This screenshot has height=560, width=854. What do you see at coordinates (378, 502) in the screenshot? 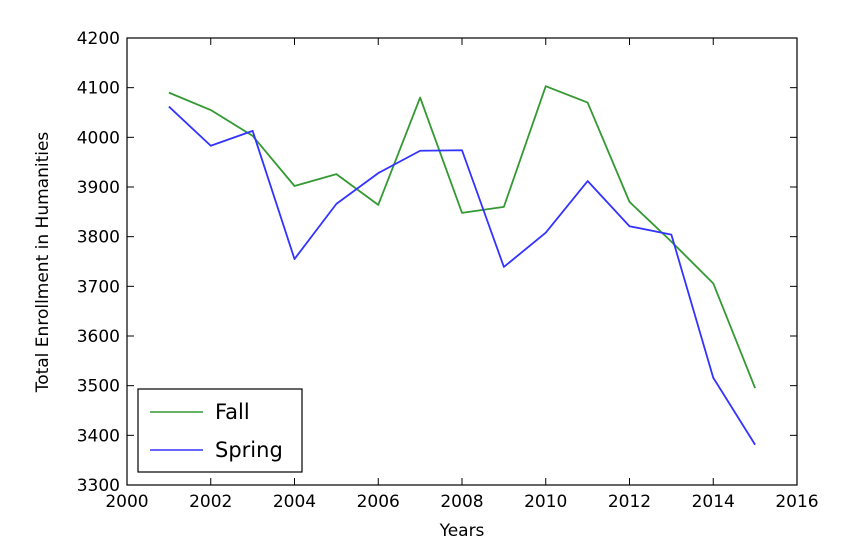
I see `x-tick-label: 2006` at bounding box center [378, 502].